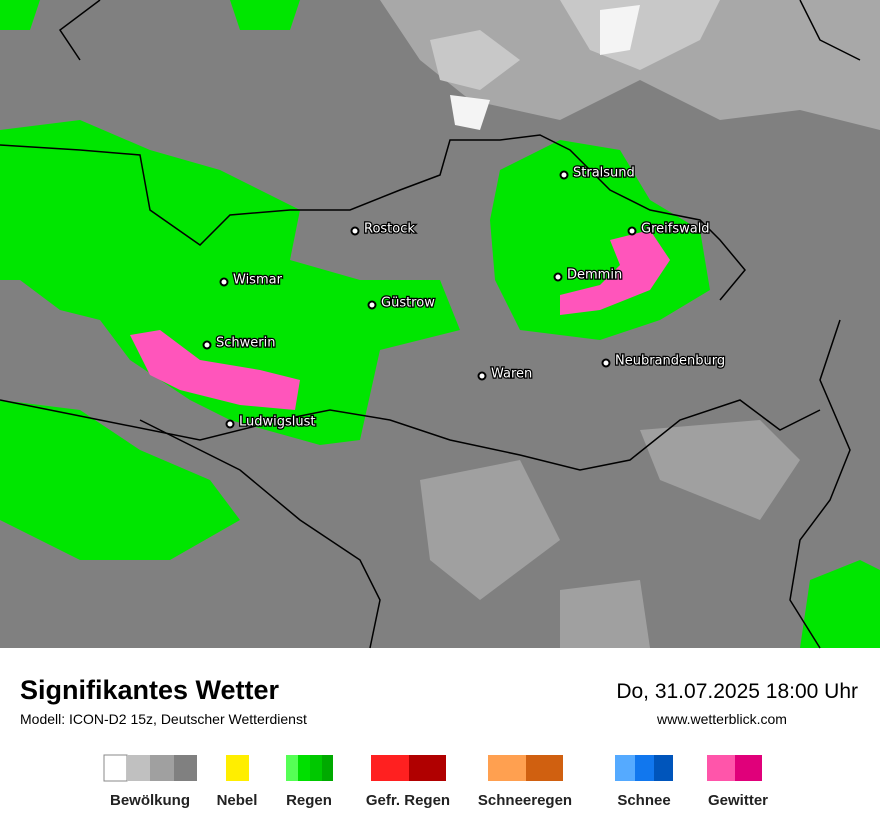 This screenshot has width=880, height=830. Describe the element at coordinates (525, 800) in the screenshot. I see `legend-label: Schneeregen` at that location.